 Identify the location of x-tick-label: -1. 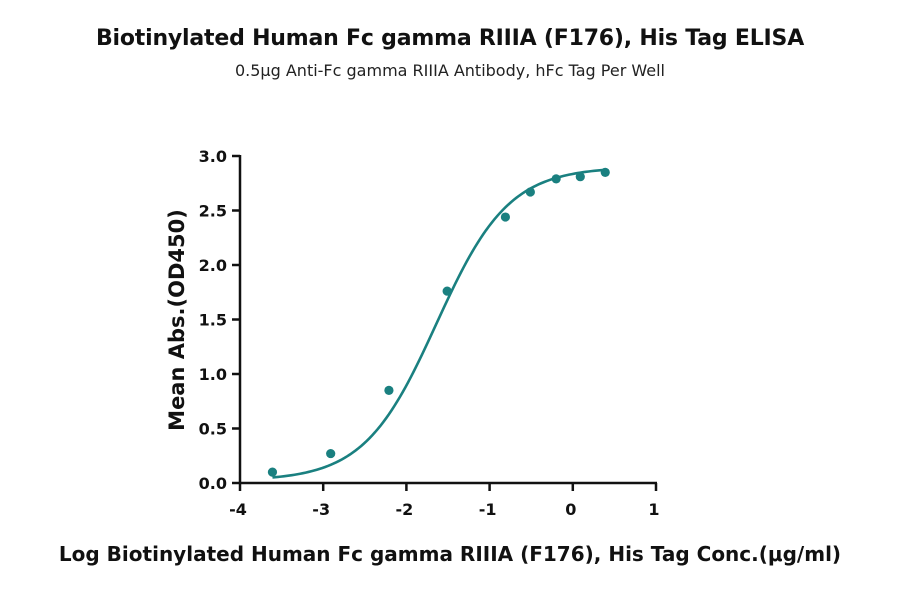
(488, 509).